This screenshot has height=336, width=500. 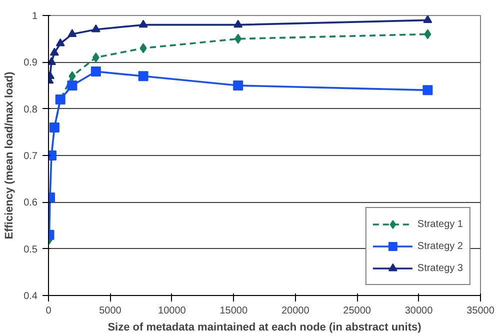 What do you see at coordinates (440, 268) in the screenshot?
I see `legend-label: Strategy 3` at bounding box center [440, 268].